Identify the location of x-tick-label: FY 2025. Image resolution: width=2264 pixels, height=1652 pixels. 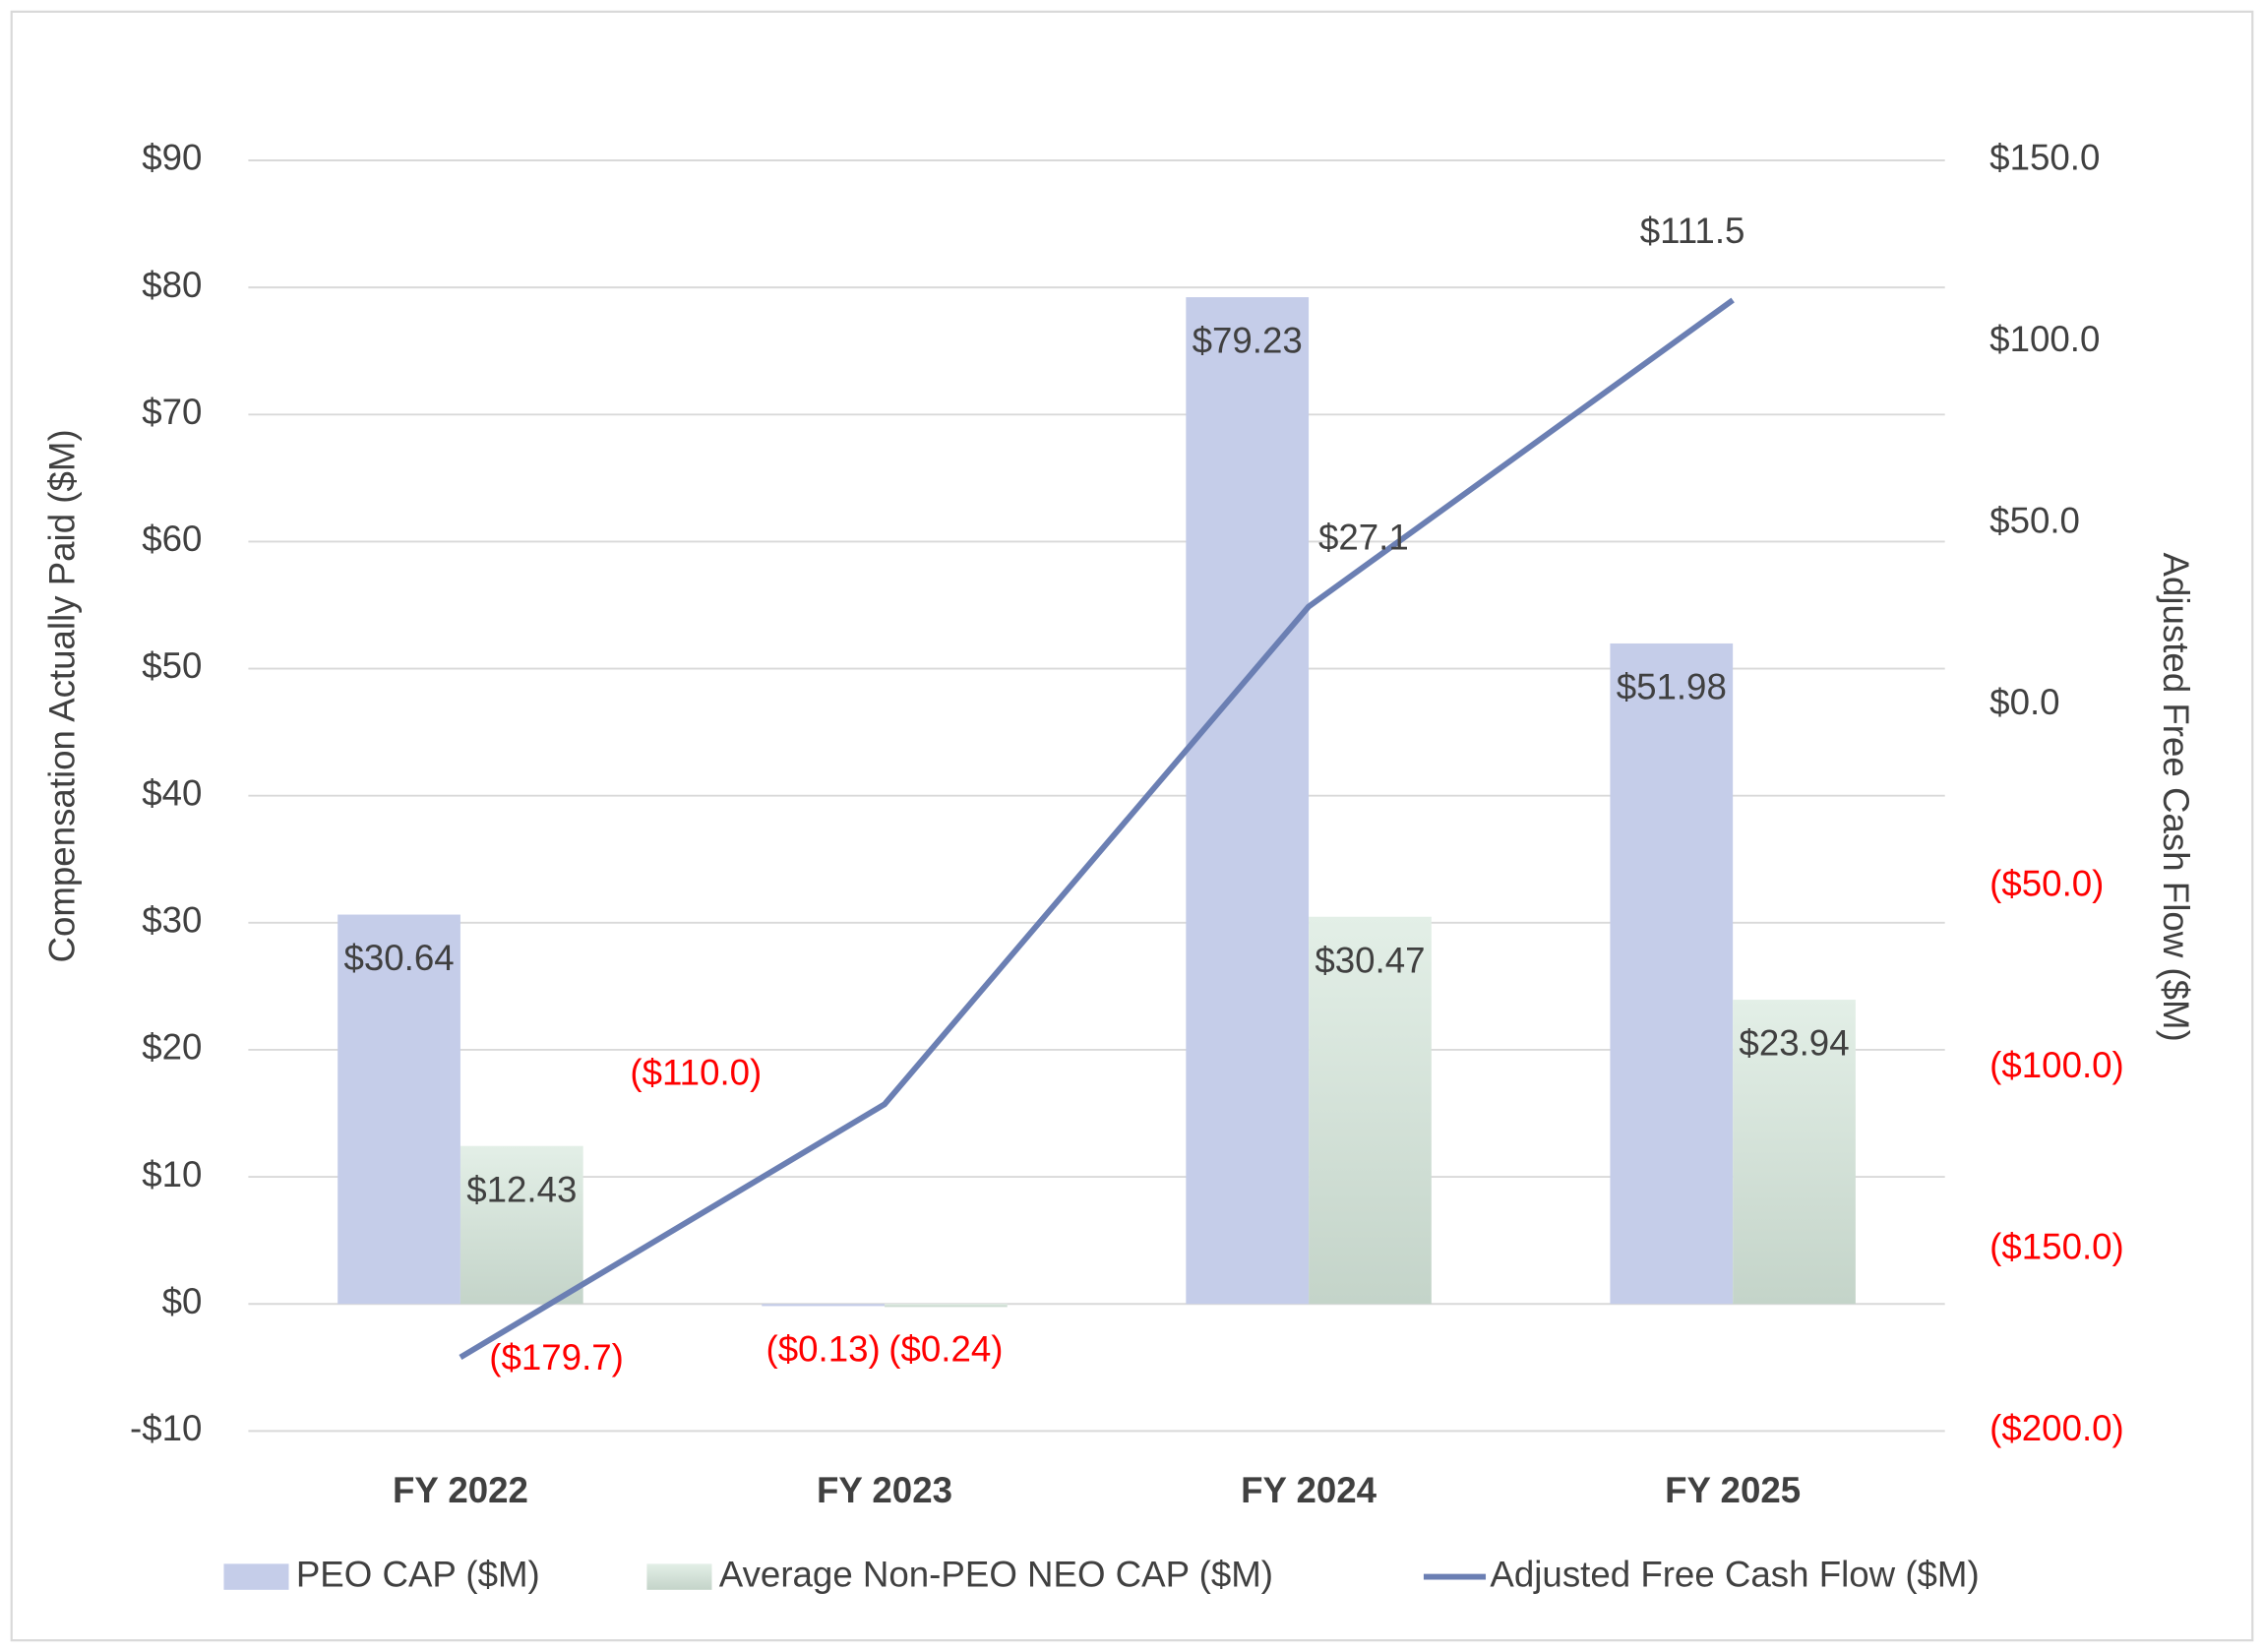
(1733, 1490).